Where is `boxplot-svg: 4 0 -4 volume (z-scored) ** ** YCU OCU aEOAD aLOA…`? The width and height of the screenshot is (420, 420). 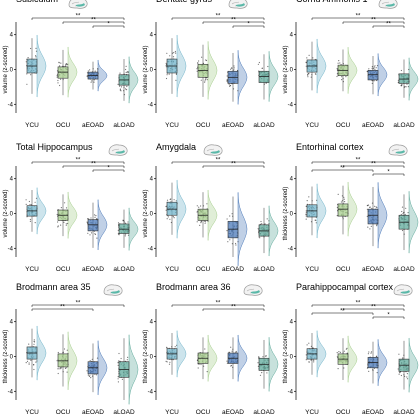 boxplot-svg: 4 0 -4 volume (z-scored) ** ** YCU OCU aEOAD aLOA… is located at coordinates (211, 215).